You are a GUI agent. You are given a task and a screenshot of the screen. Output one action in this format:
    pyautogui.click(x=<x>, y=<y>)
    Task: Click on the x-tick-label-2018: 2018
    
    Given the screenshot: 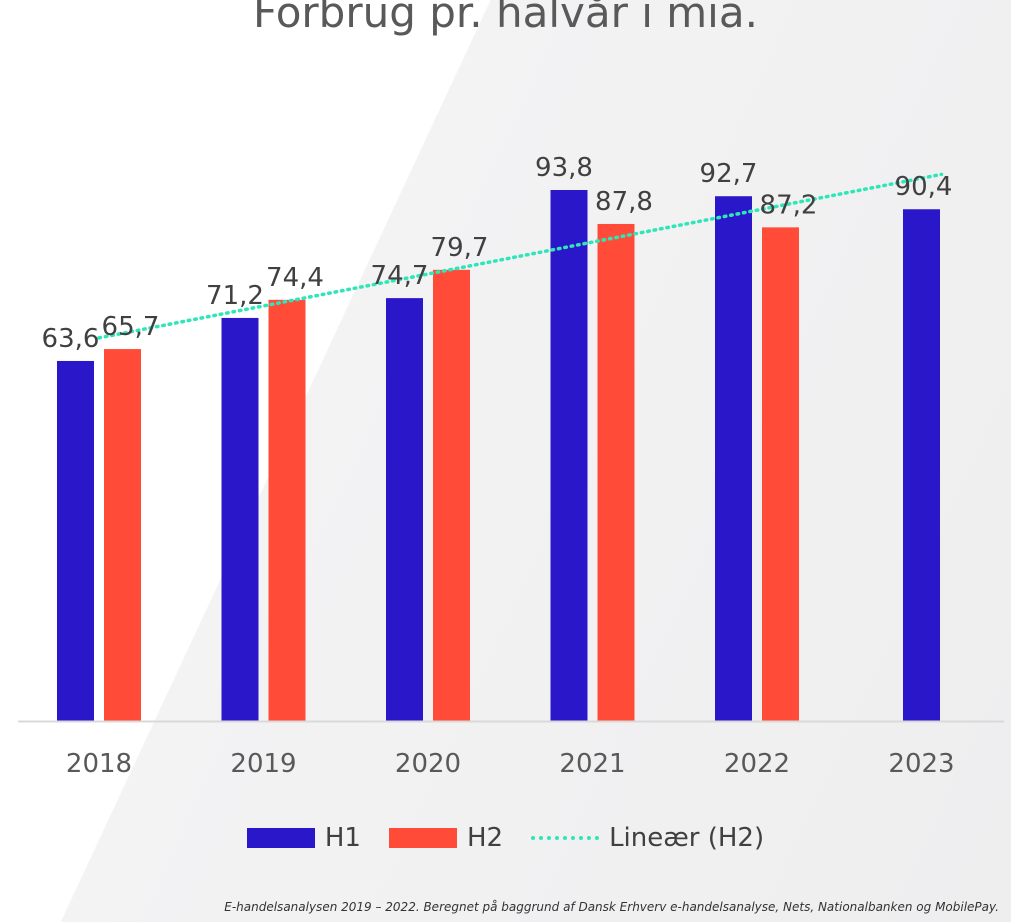 What is the action you would take?
    pyautogui.click(x=99, y=764)
    